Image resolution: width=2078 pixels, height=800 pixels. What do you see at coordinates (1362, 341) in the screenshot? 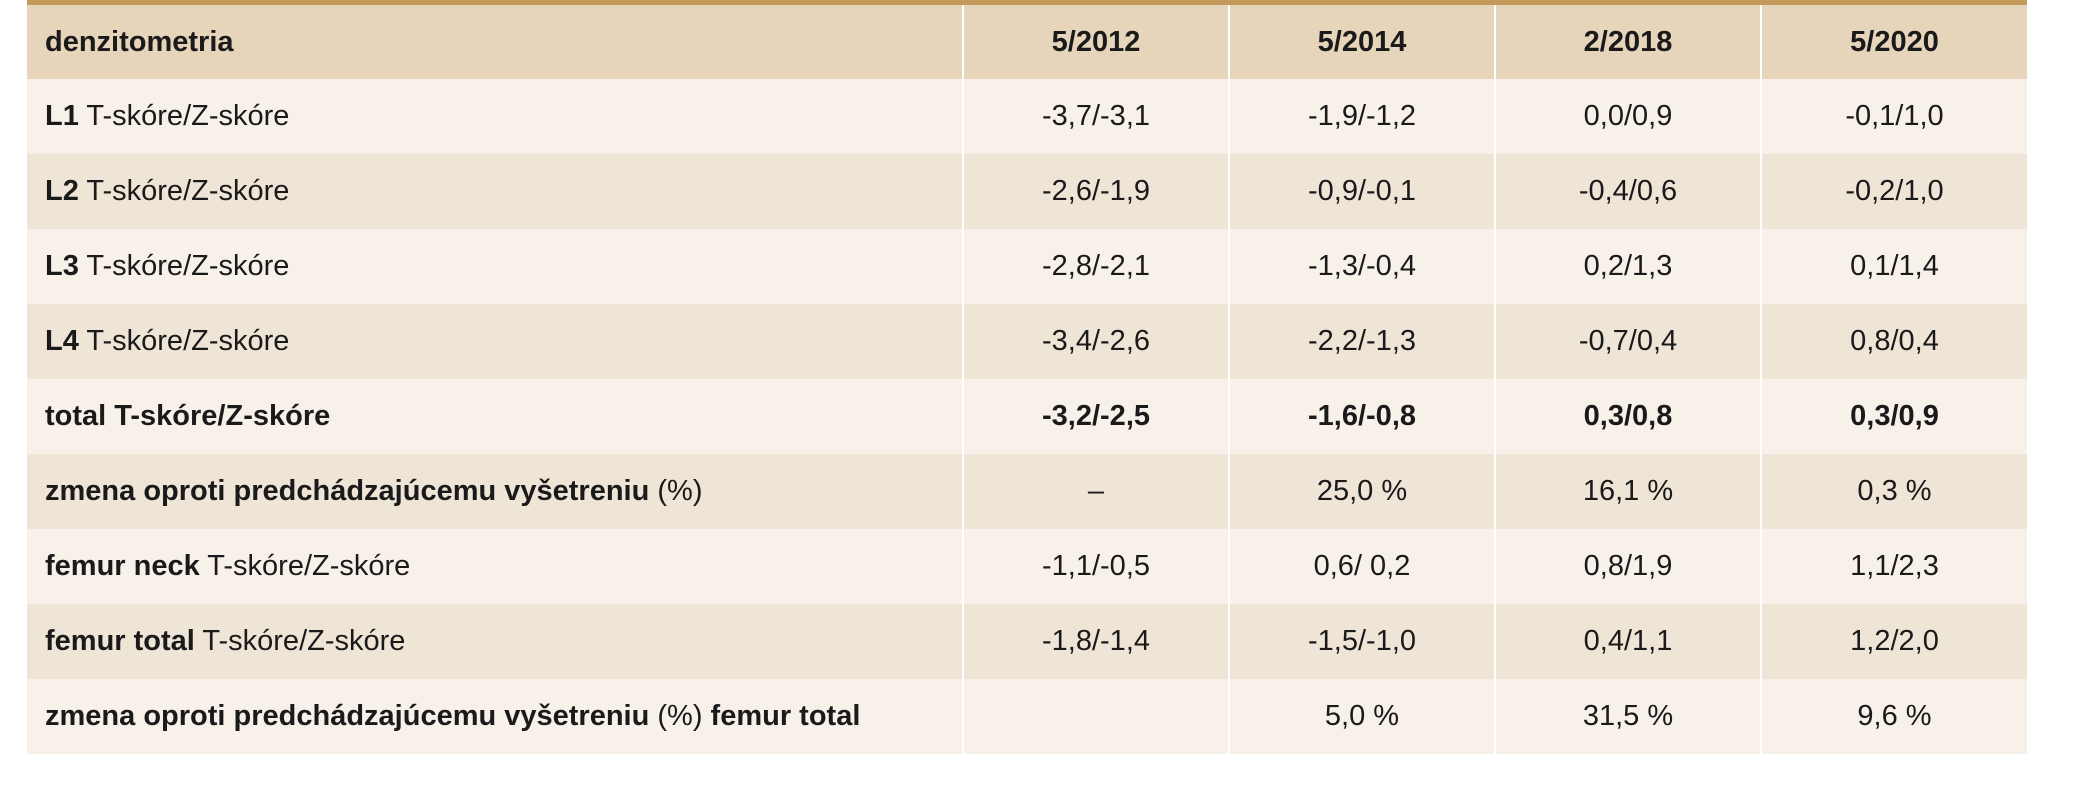
I see `table-cell: -2,2/-1,3` at bounding box center [1362, 341].